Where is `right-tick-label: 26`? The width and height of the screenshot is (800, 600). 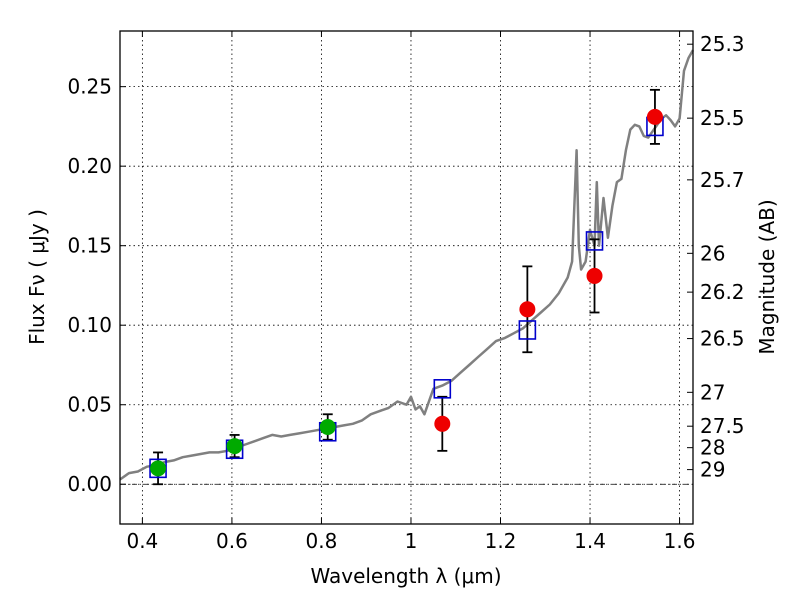 right-tick-label: 26 is located at coordinates (712, 253).